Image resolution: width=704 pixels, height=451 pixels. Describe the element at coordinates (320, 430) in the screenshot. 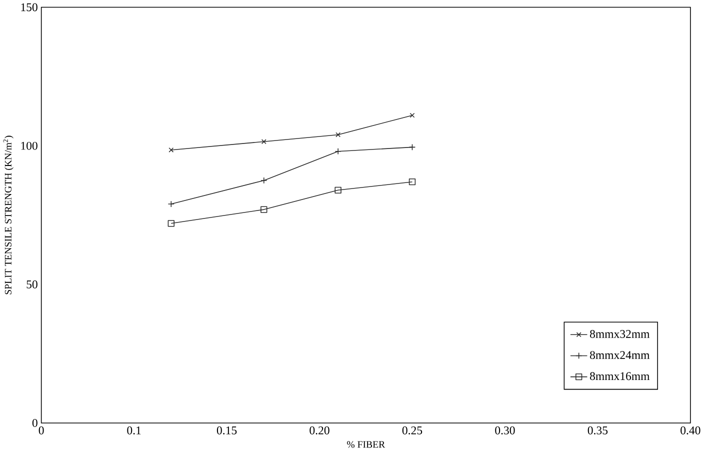

I see `x-tick-label: 0.20` at that location.